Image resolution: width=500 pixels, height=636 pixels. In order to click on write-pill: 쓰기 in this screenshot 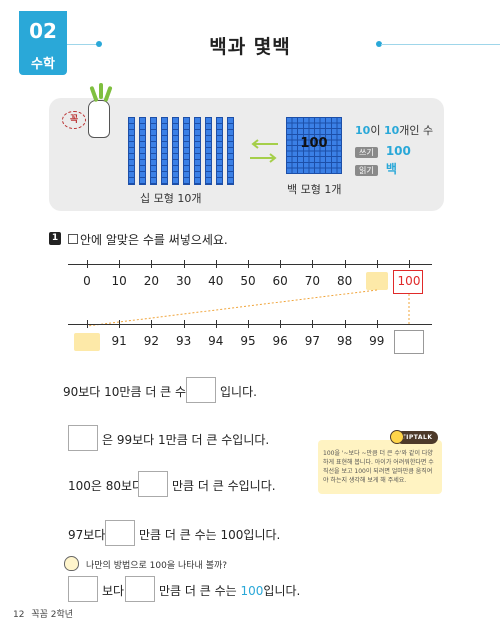, I will do `click(366, 152)`.